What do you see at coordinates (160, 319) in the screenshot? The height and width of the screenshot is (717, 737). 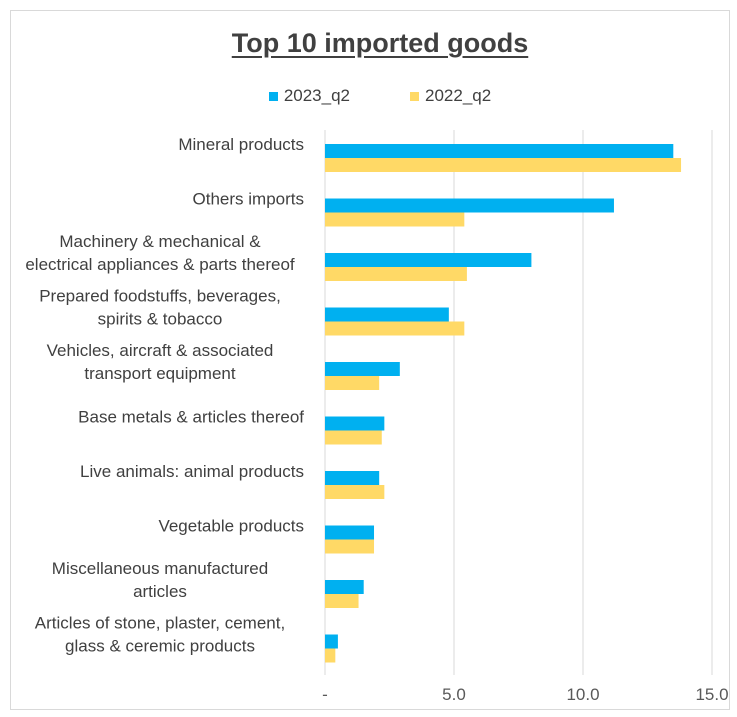 I see `category-label-line: spirits & tobacco` at bounding box center [160, 319].